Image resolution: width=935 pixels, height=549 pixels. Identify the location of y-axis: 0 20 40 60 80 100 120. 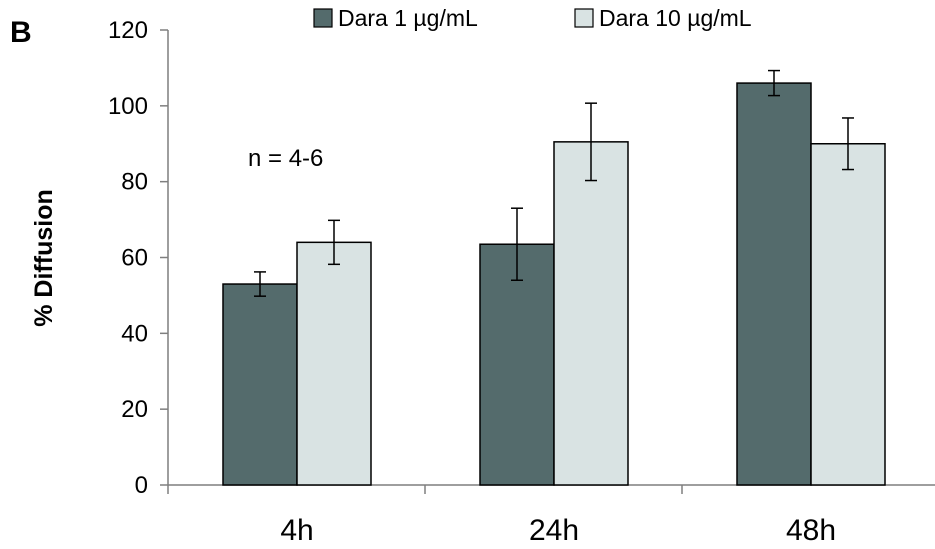
(138, 258).